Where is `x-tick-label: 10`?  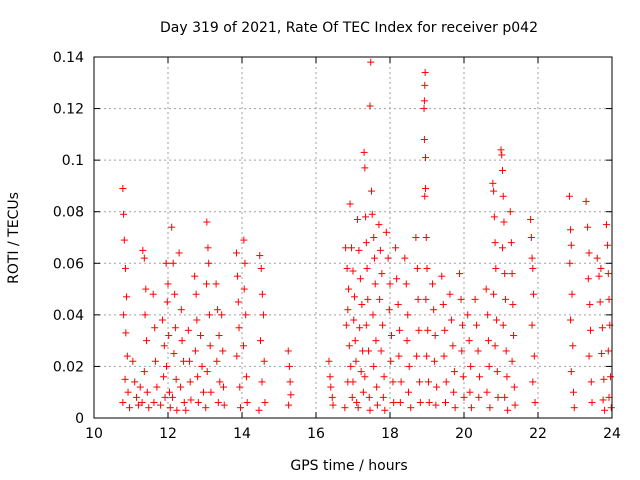 x-tick-label: 10 is located at coordinates (94, 434).